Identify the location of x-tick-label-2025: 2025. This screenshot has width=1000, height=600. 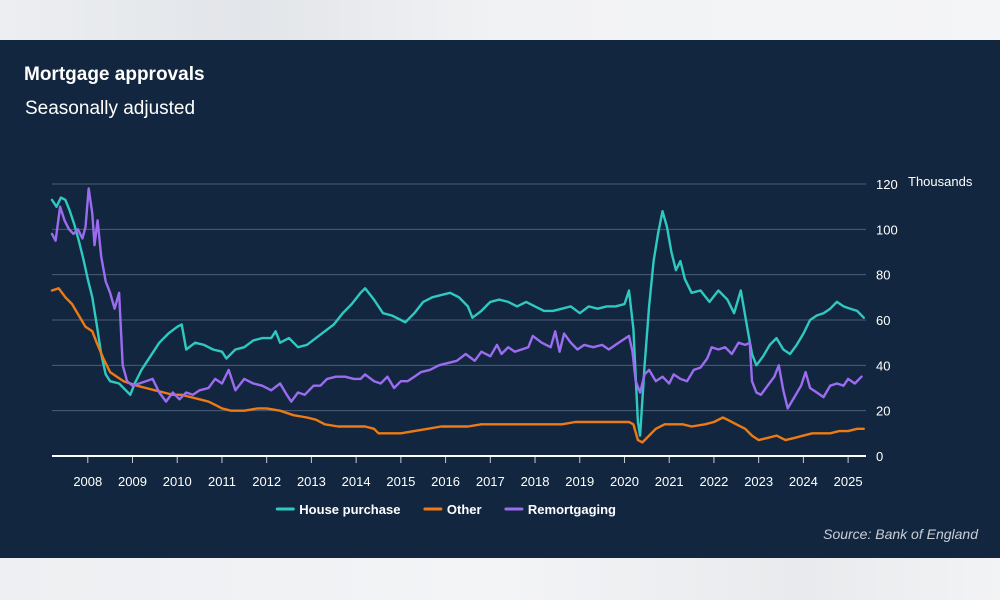
(848, 481).